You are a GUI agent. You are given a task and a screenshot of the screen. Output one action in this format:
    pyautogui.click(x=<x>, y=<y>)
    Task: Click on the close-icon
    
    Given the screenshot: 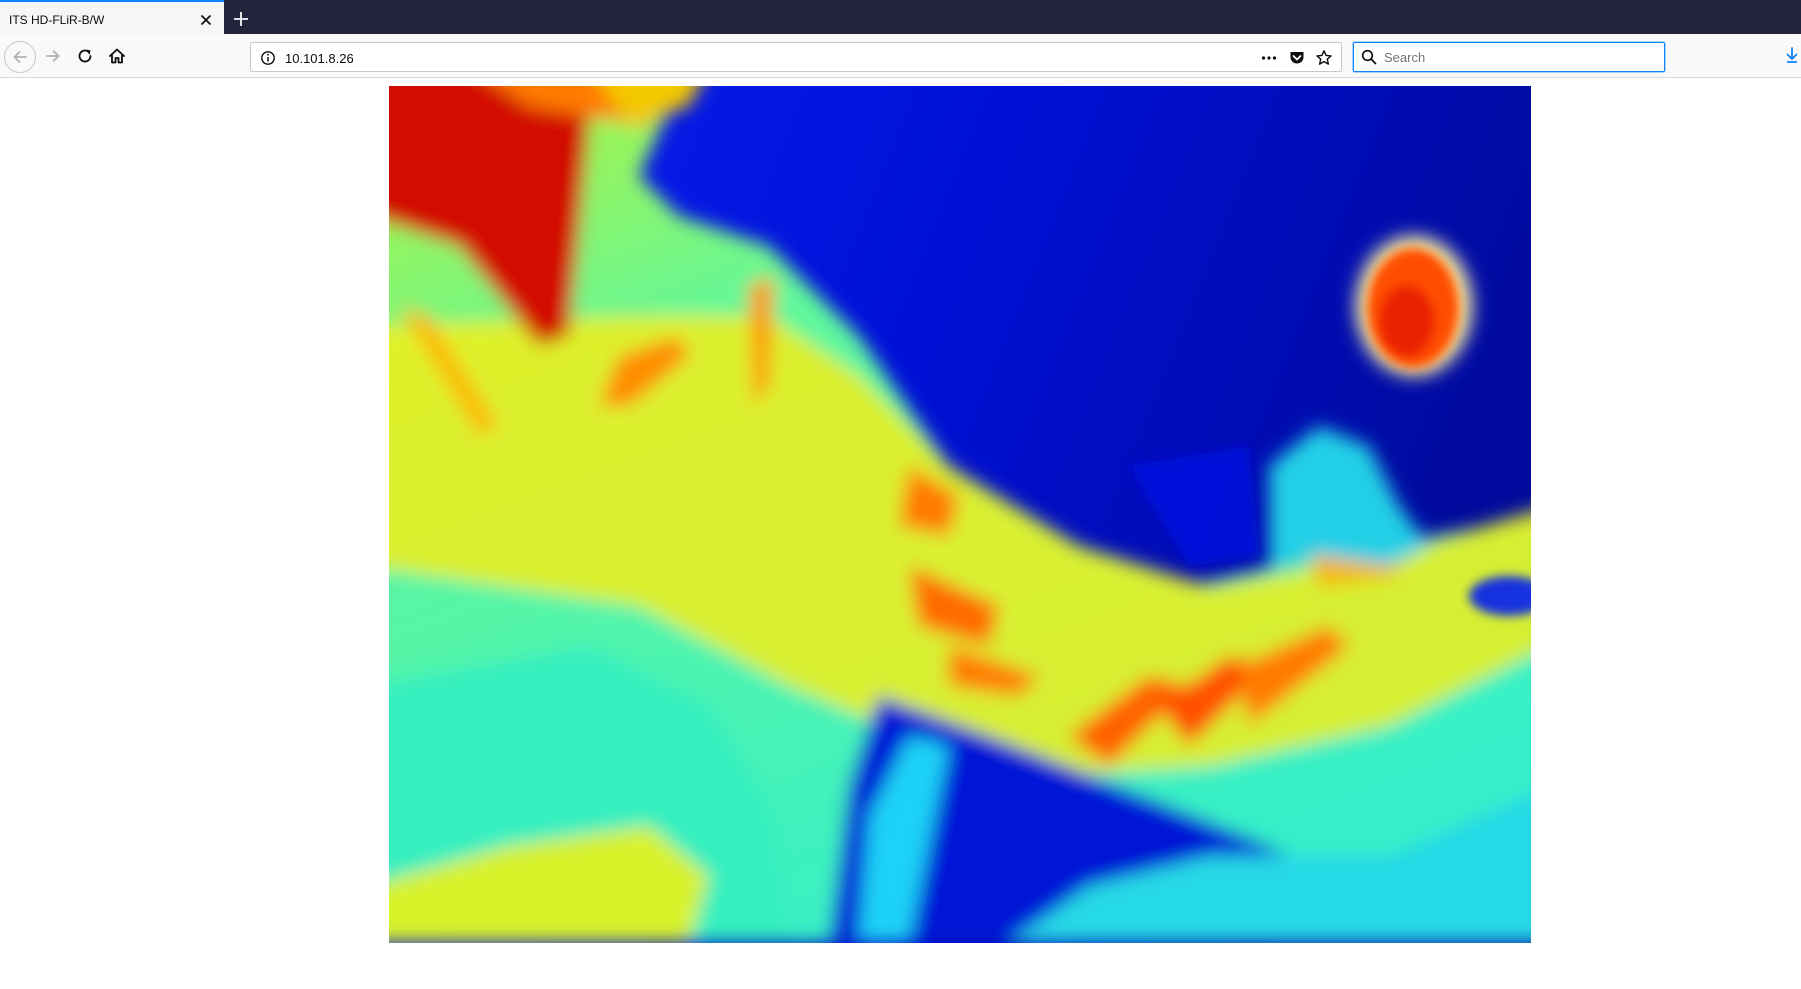 What is the action you would take?
    pyautogui.click(x=206, y=20)
    